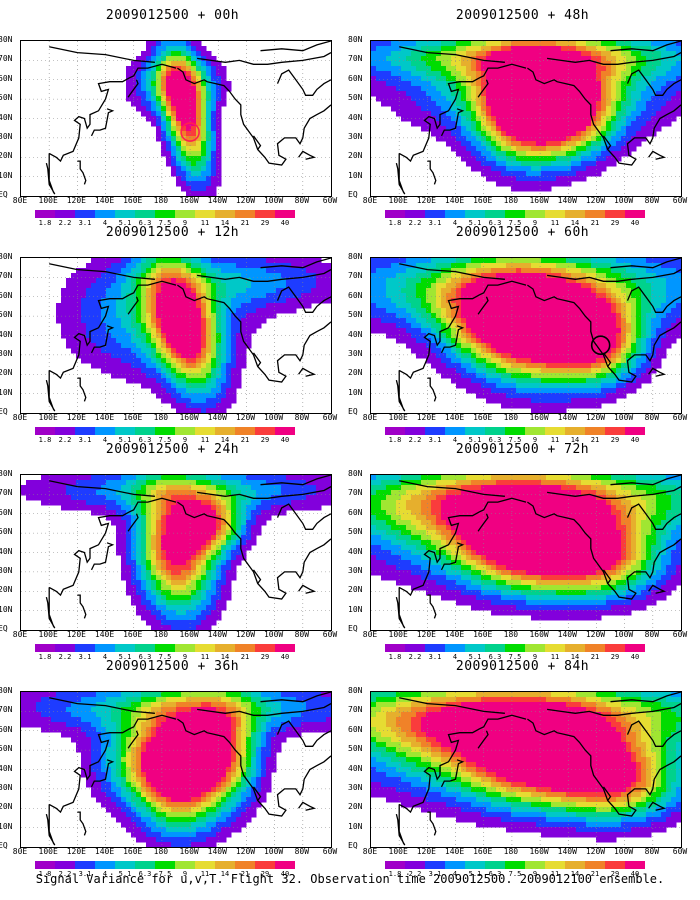 This screenshot has width=700, height=900. I want to click on latitude-label: 60N, so click(355, 78).